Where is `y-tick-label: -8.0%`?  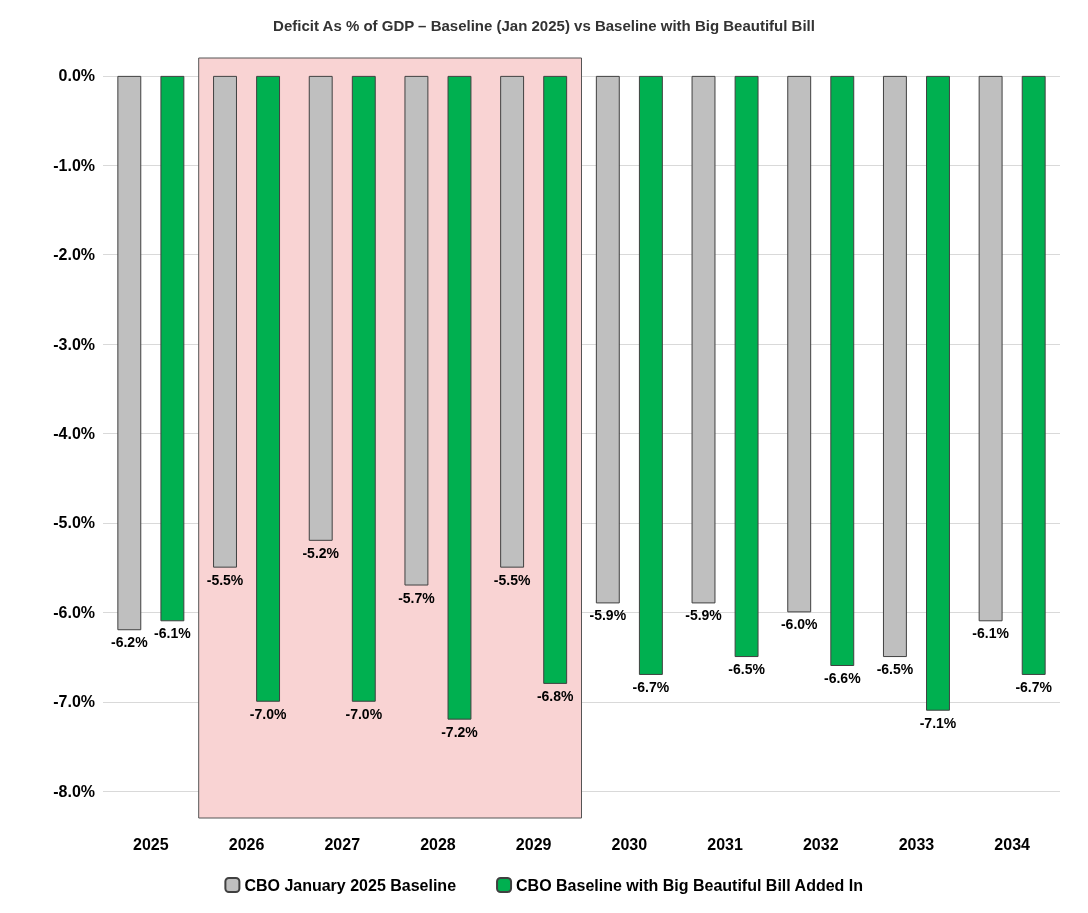 y-tick-label: -8.0% is located at coordinates (74, 791).